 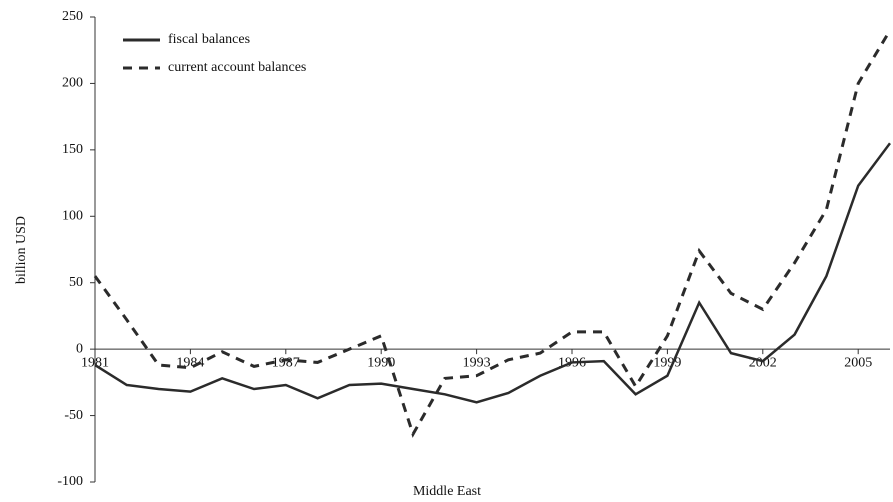 What do you see at coordinates (858, 362) in the screenshot?
I see `x-tick-label: 2005` at bounding box center [858, 362].